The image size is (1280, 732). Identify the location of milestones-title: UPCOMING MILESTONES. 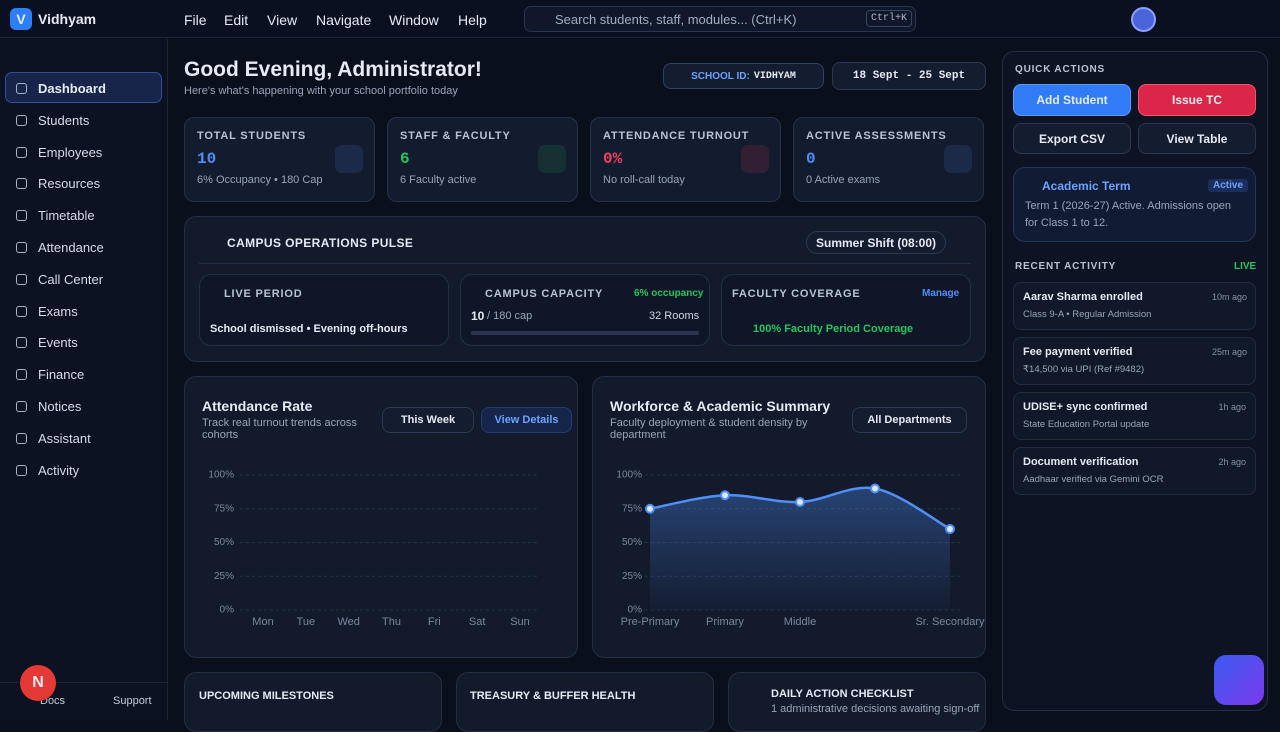
(266, 696).